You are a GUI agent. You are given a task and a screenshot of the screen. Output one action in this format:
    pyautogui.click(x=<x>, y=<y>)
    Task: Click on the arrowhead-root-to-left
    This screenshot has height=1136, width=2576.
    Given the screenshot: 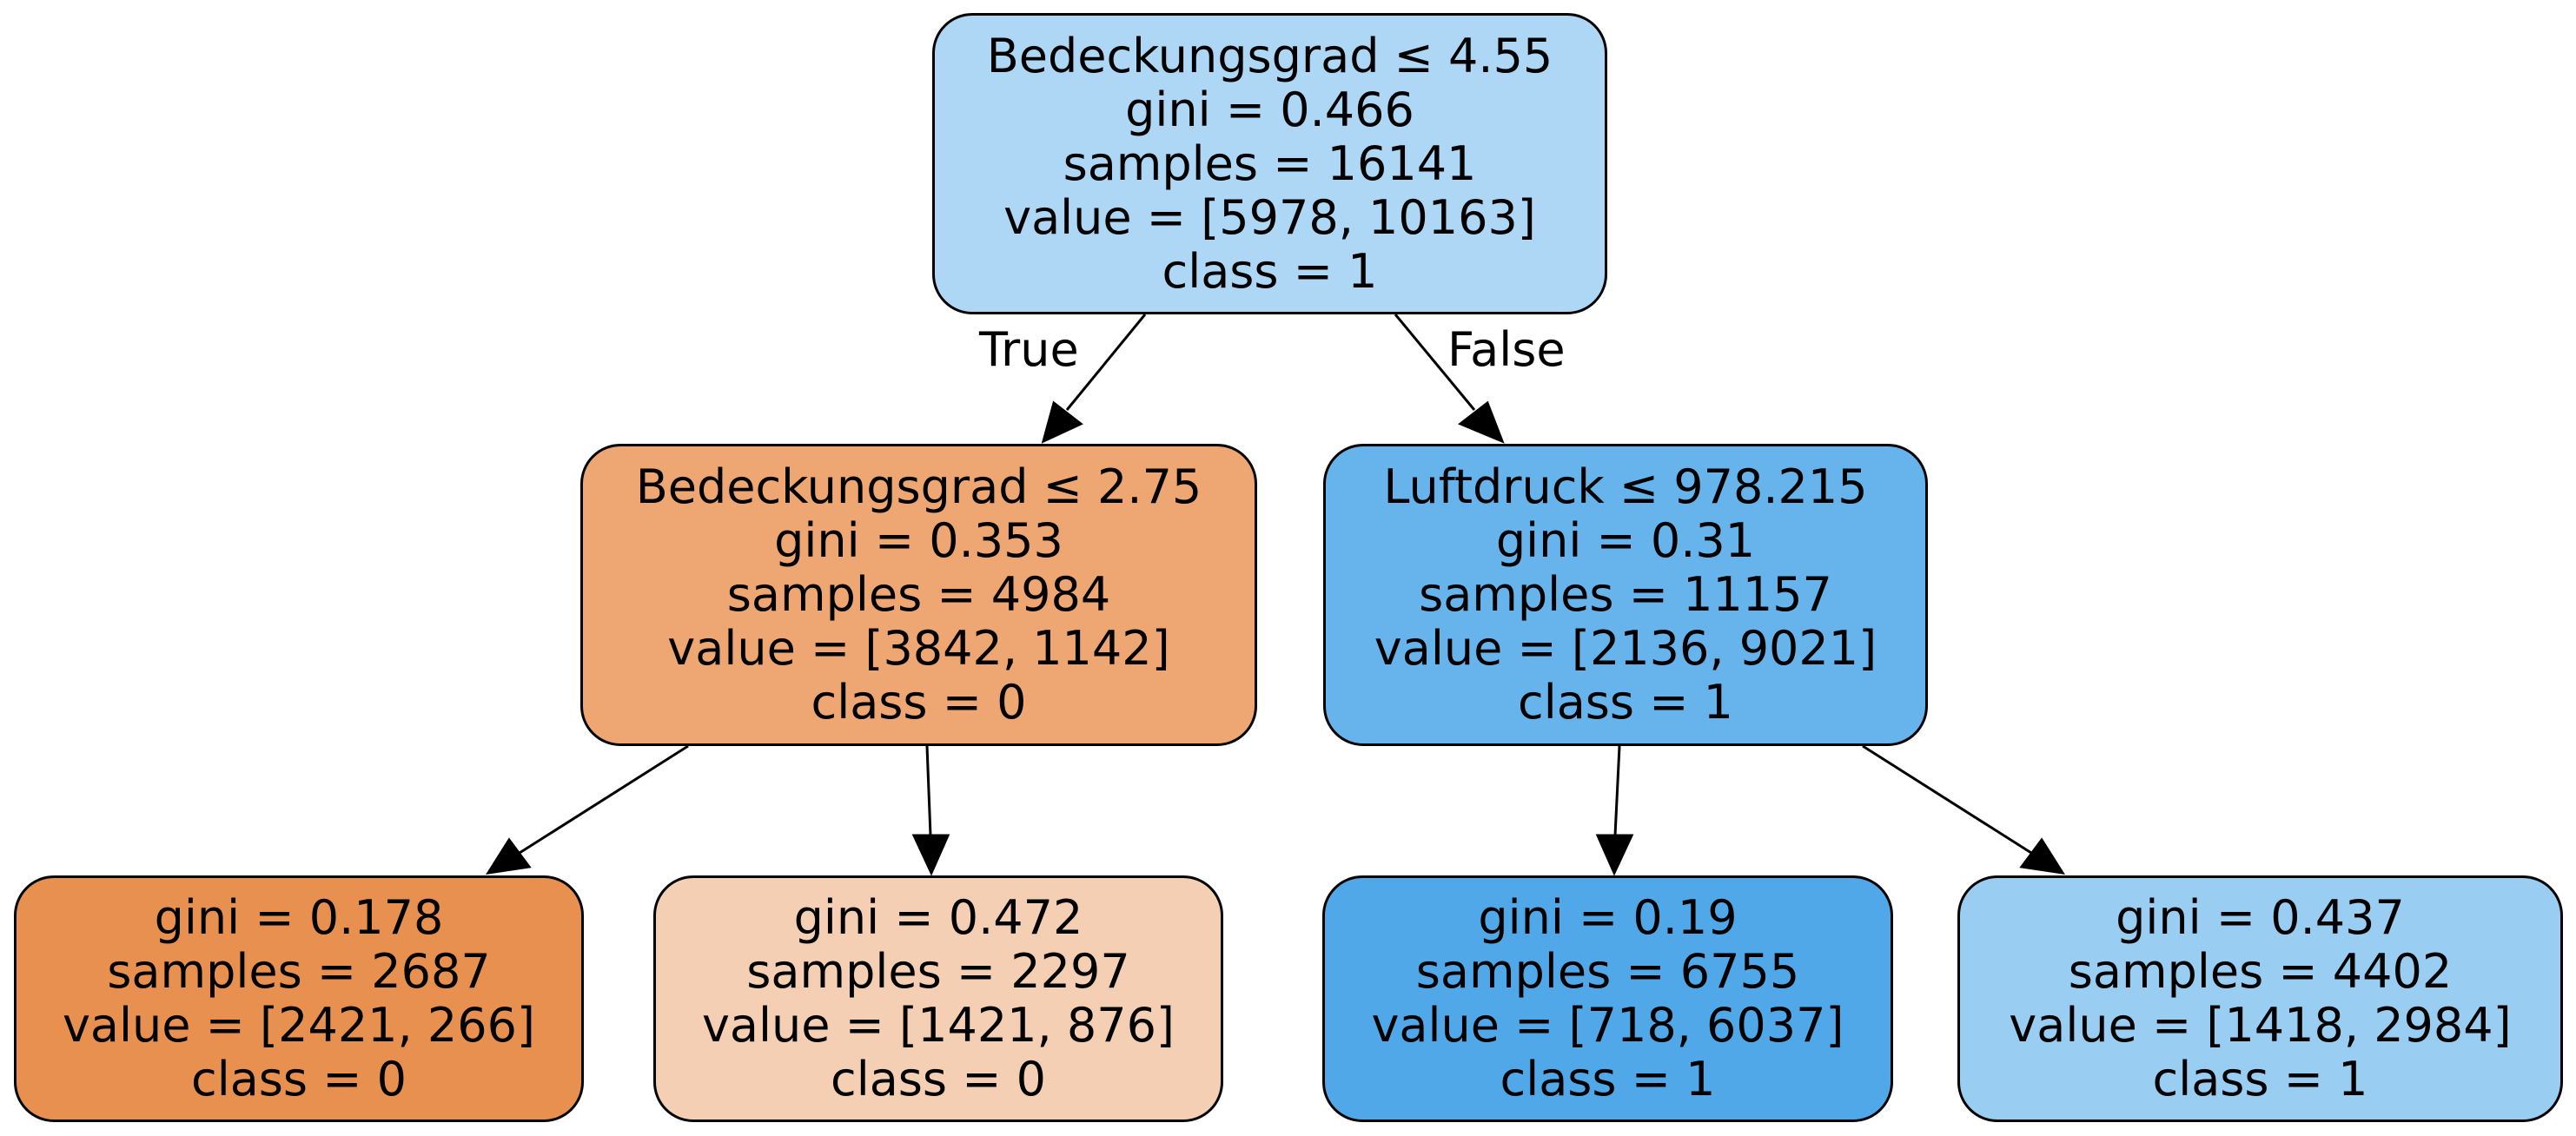 What is the action you would take?
    pyautogui.click(x=1062, y=422)
    